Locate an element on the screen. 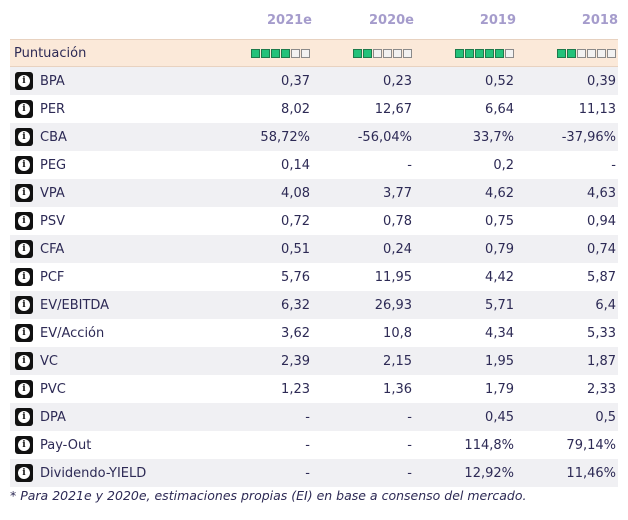 The image size is (628, 520). metric-label: Pay-Out is located at coordinates (66, 445).